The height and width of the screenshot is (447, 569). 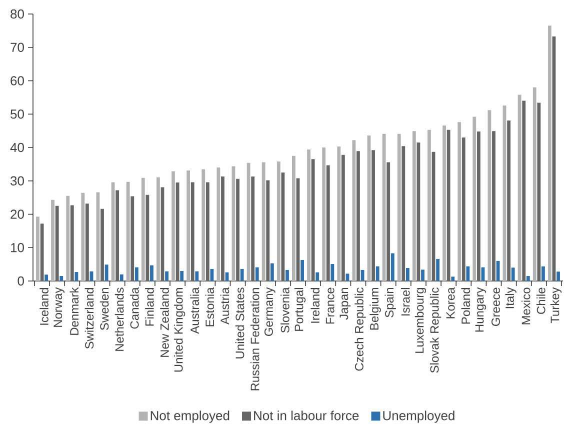 What do you see at coordinates (134, 308) in the screenshot?
I see `x-tick-label: Canada` at bounding box center [134, 308].